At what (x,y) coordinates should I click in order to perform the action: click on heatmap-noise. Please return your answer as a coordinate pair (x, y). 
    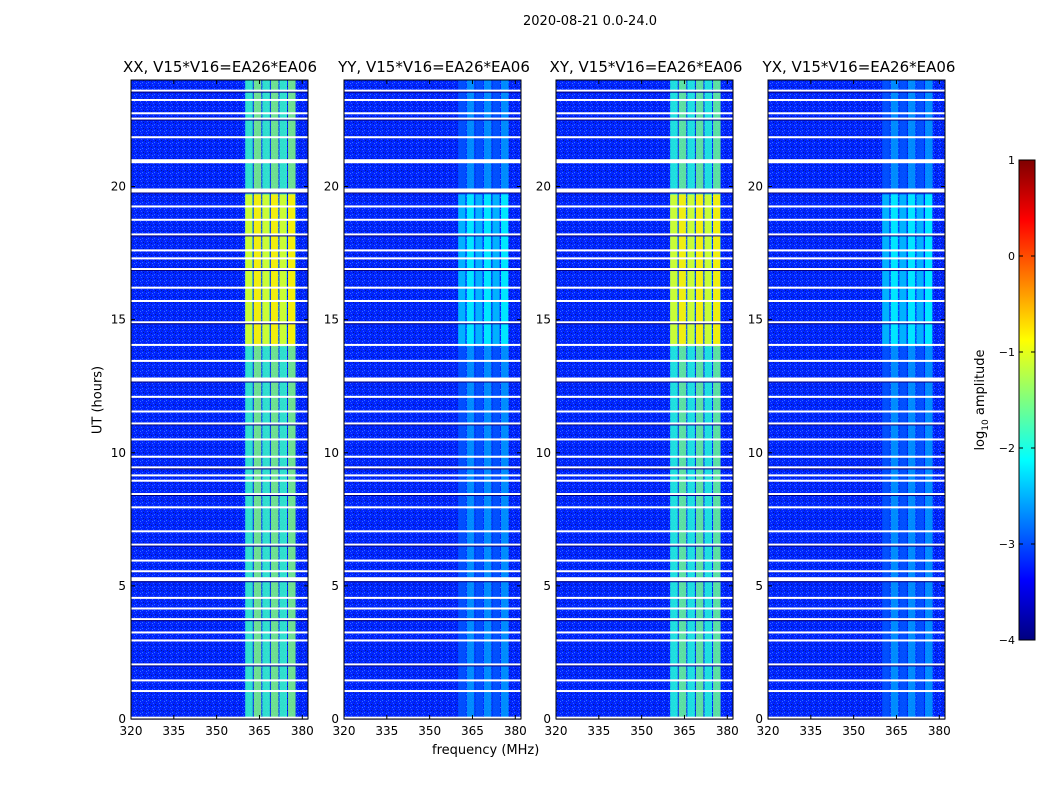
    Looking at the image, I should click on (856, 399).